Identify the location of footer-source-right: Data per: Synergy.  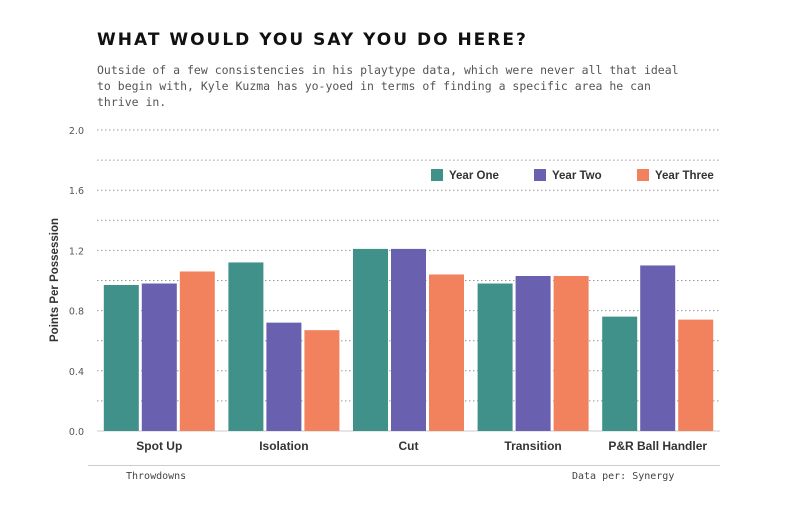
(623, 476).